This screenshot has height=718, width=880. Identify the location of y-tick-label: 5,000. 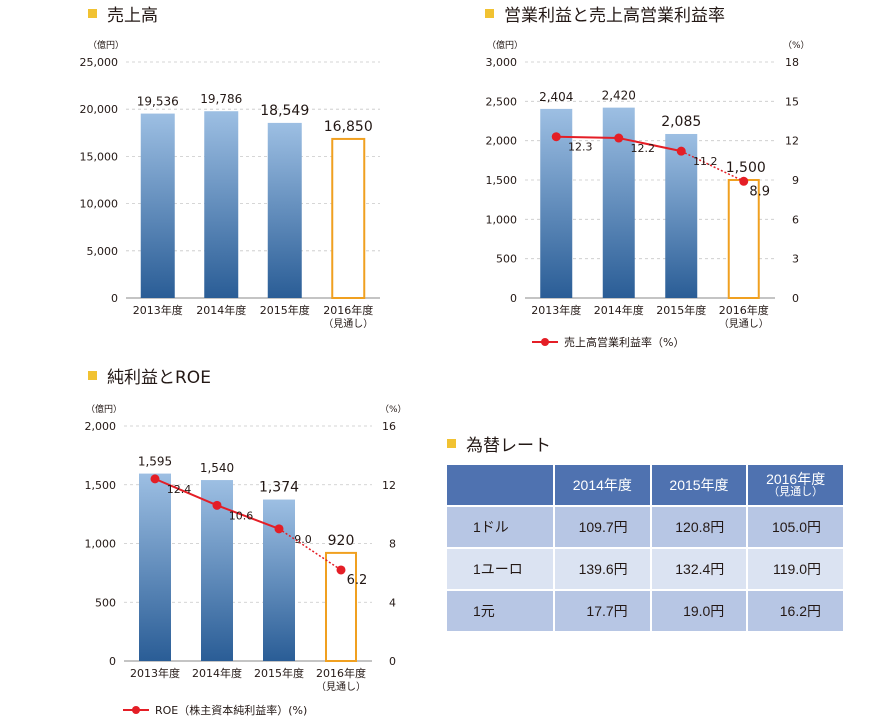
(103, 251).